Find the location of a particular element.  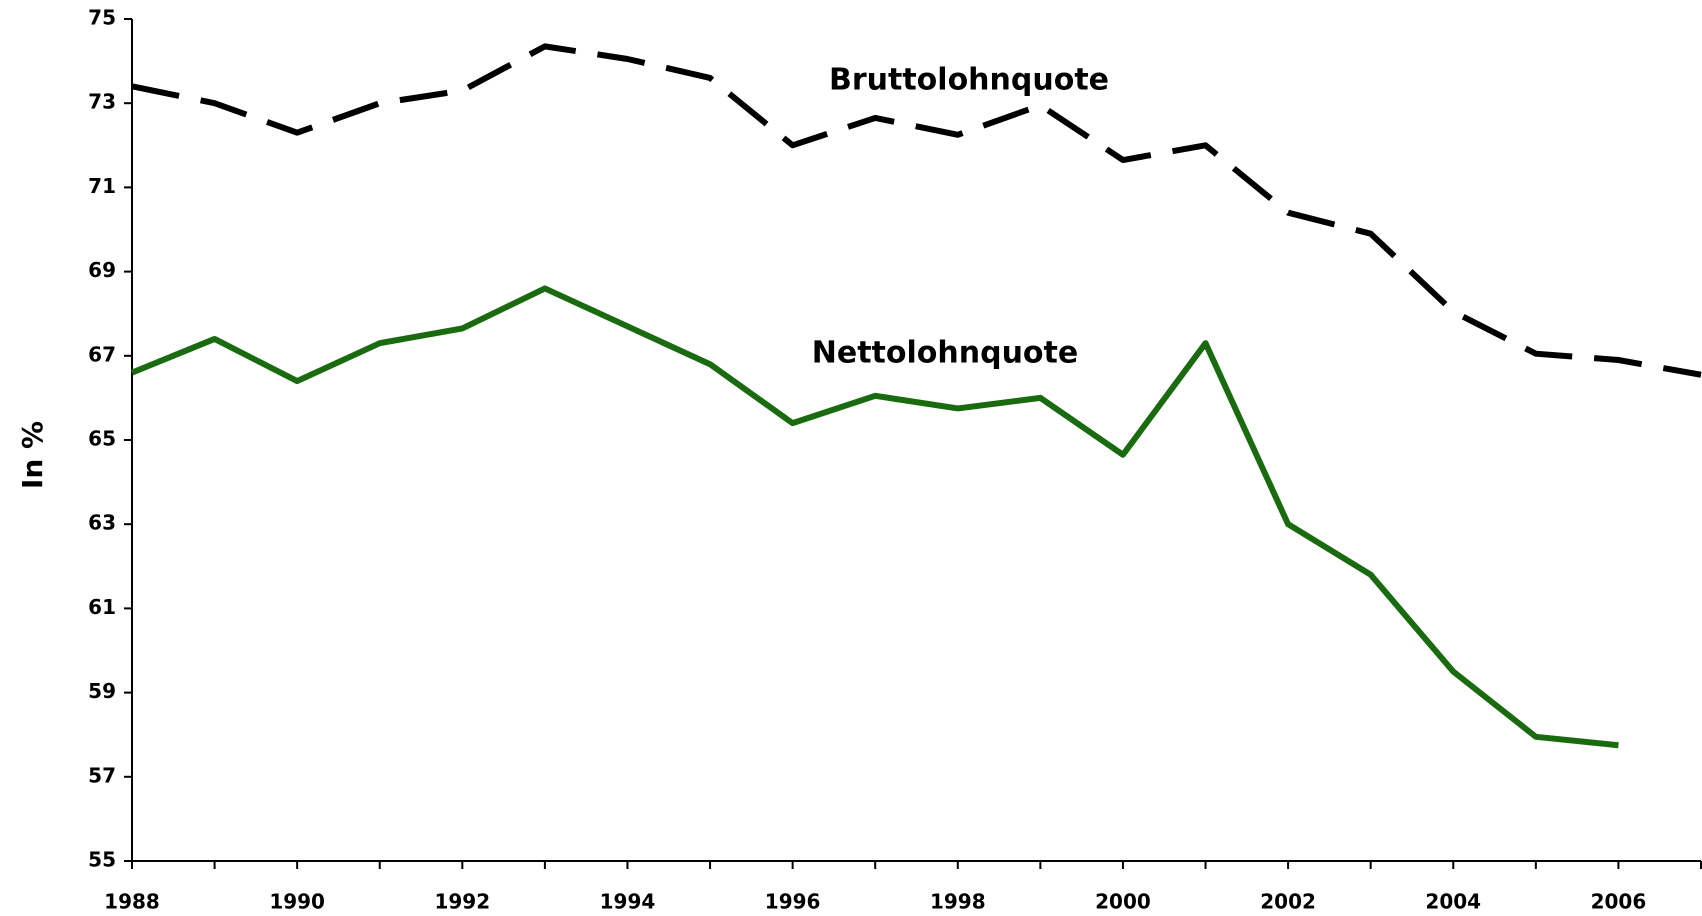

x-tick-label: 2000 is located at coordinates (1123, 902).